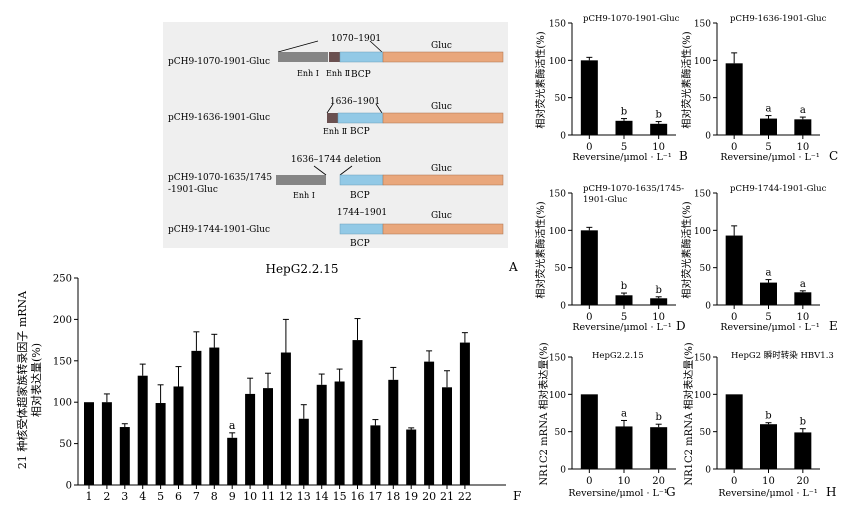 This screenshot has width=851, height=520. What do you see at coordinates (330, 108) in the screenshot?
I see `construct-2-bracket-left` at bounding box center [330, 108].